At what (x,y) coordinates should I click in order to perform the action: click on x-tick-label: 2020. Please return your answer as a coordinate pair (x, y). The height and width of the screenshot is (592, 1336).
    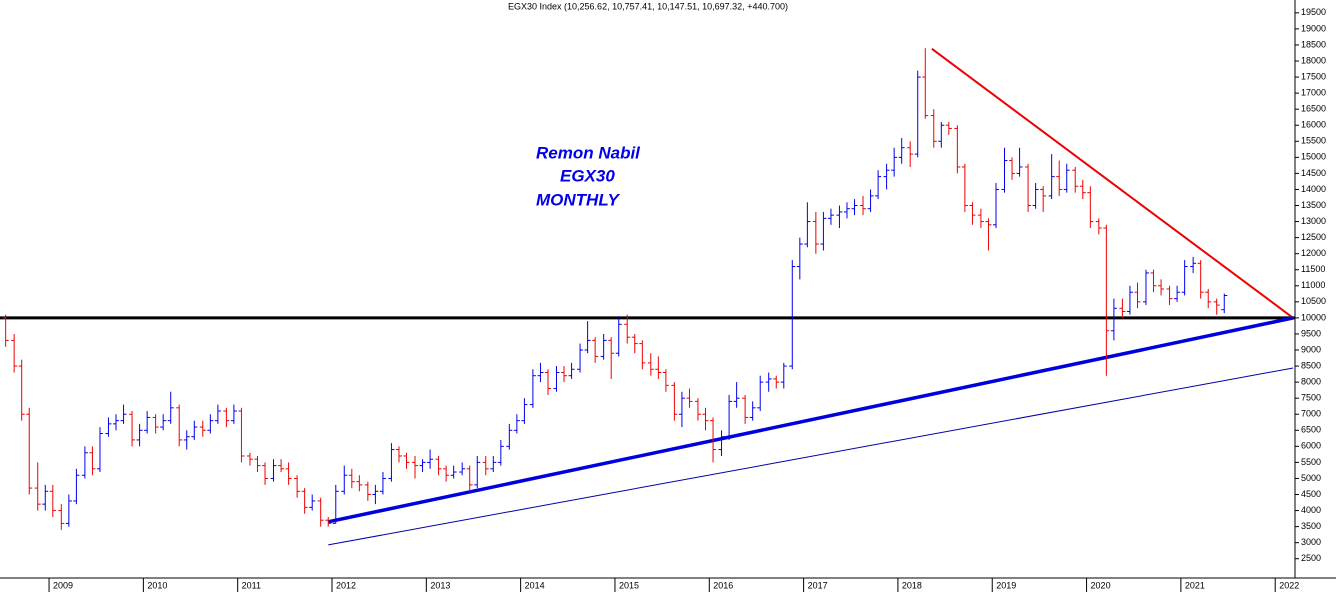
    Looking at the image, I should click on (1101, 585).